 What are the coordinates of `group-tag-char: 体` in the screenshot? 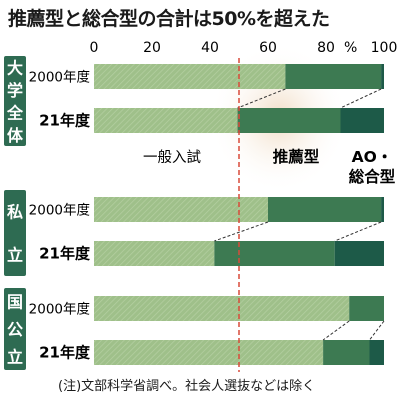 It's located at (15, 135).